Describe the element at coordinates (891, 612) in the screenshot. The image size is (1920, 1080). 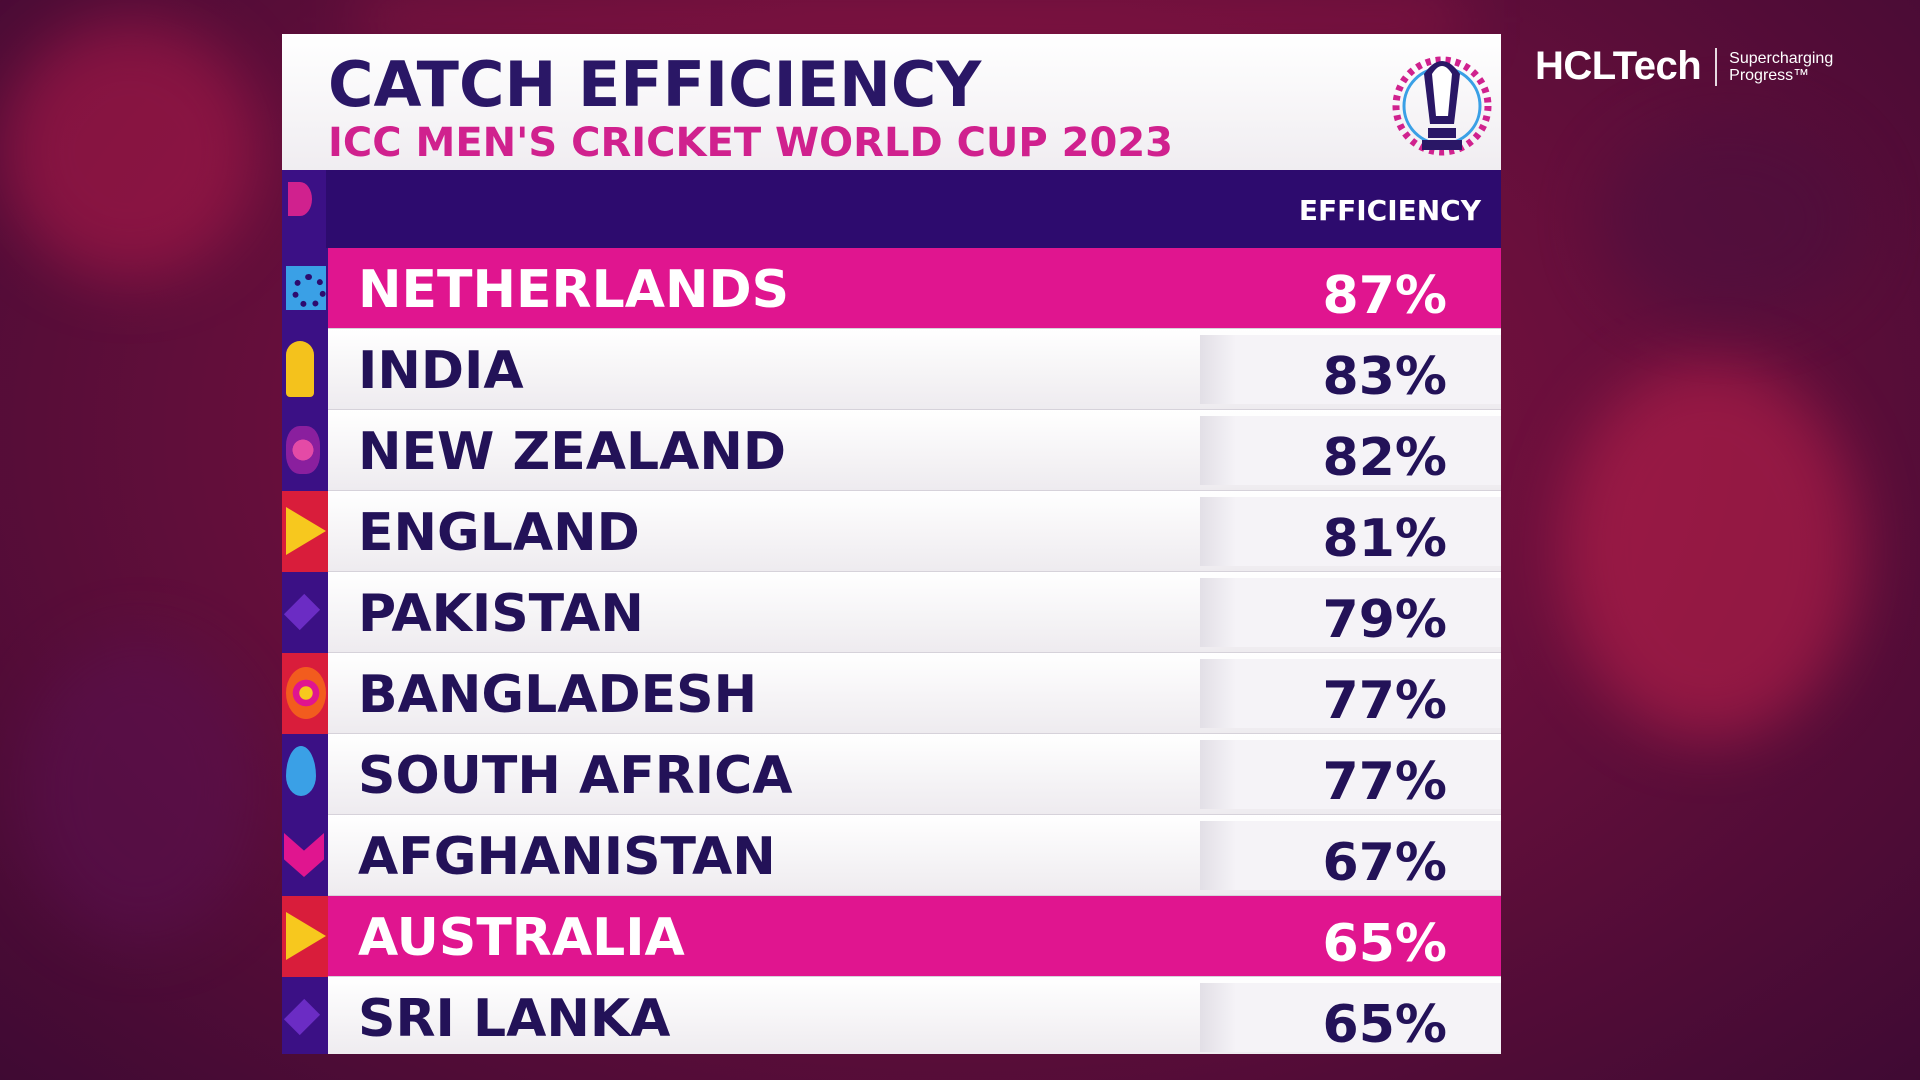
I see `table-row: PAKISTAN 79%` at that location.